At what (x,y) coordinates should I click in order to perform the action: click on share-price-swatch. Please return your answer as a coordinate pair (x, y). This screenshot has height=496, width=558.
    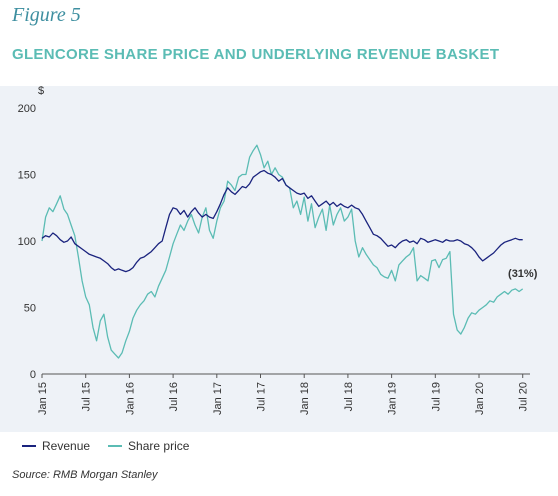
    Looking at the image, I should click on (115, 446).